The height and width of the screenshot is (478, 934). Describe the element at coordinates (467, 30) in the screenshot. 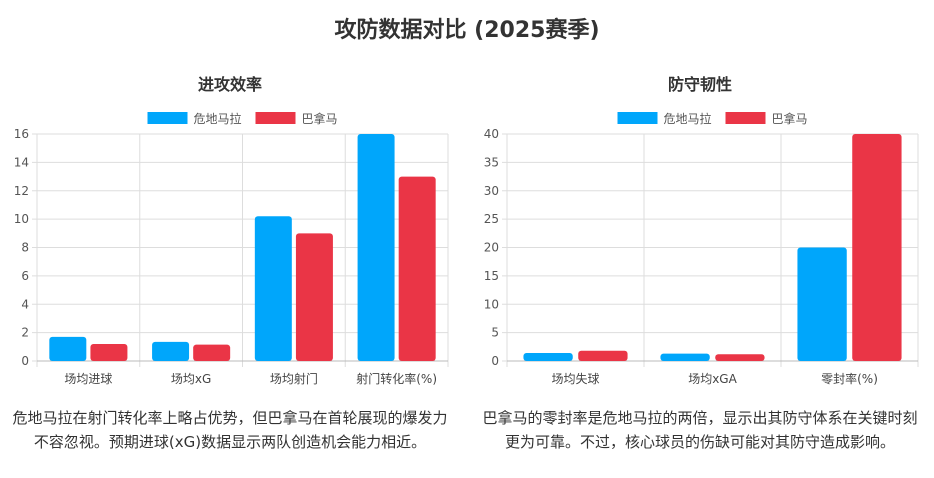

I see `page-title: 攻防数据对比 (2025赛季)` at that location.